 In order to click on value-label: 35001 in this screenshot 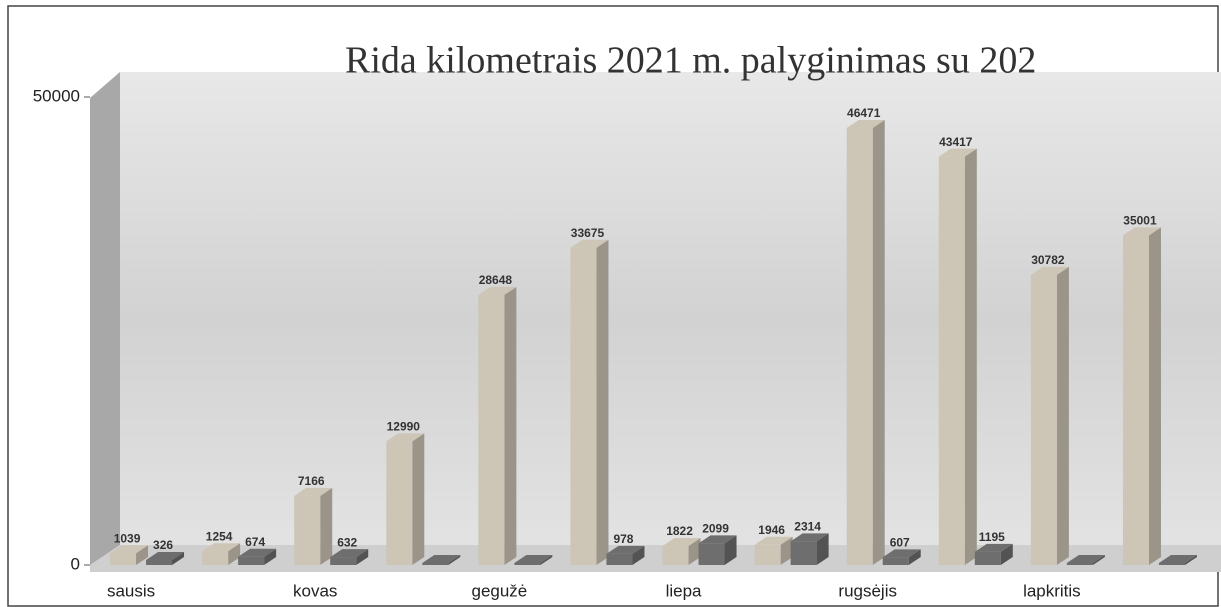, I will do `click(1140, 221)`.